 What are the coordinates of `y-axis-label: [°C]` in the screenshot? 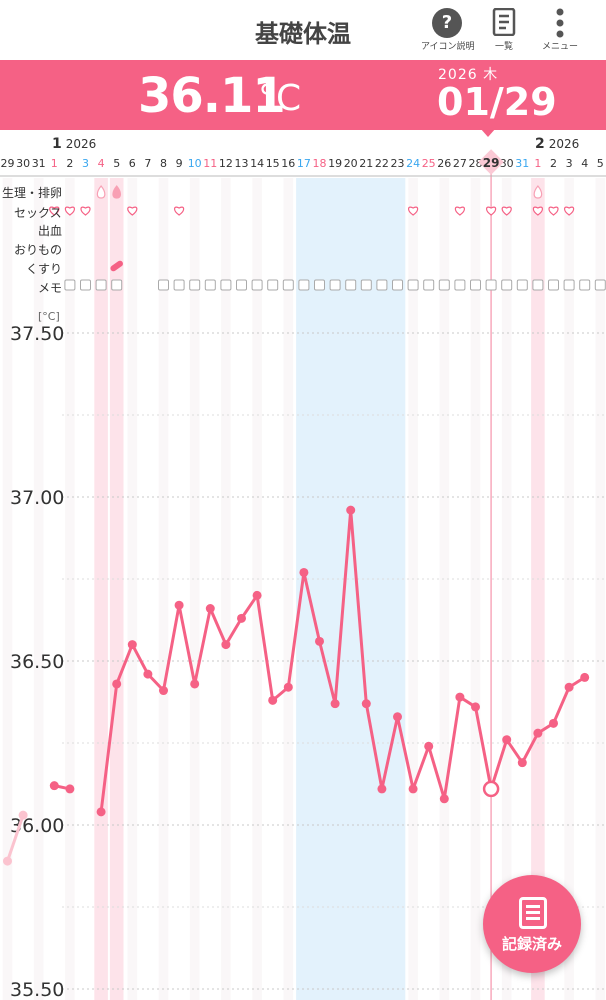 It's located at (49, 316).